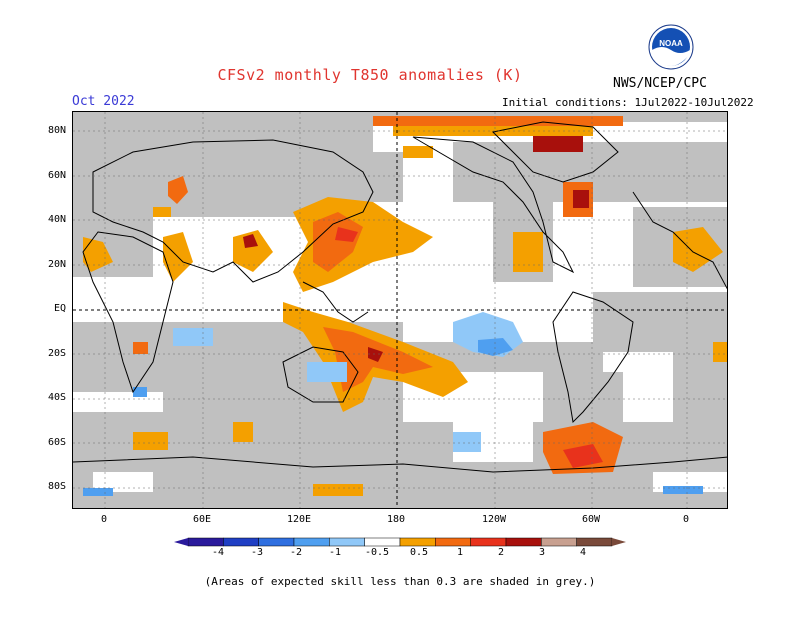  Describe the element at coordinates (57, 264) in the screenshot. I see `lat-label: 20N` at that location.